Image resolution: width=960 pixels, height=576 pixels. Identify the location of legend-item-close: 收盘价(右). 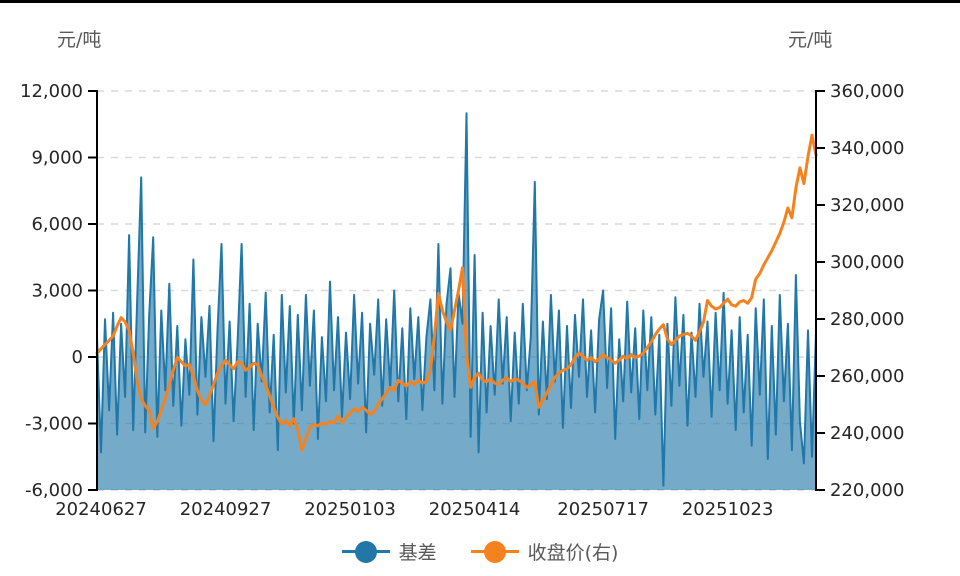
(544, 551).